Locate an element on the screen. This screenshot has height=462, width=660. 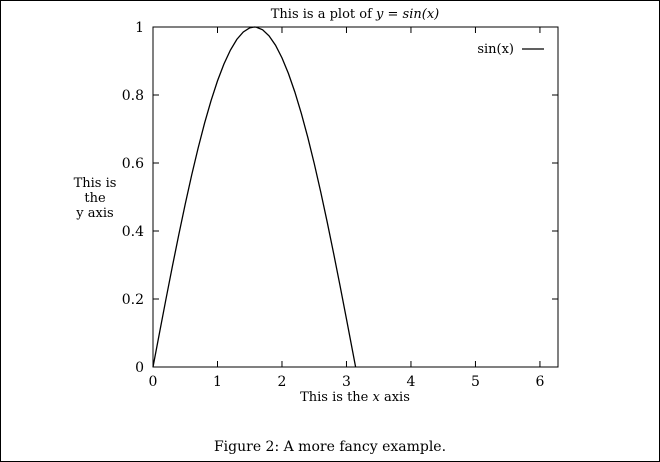
y-tick-label: 0.4 is located at coordinates (133, 232).